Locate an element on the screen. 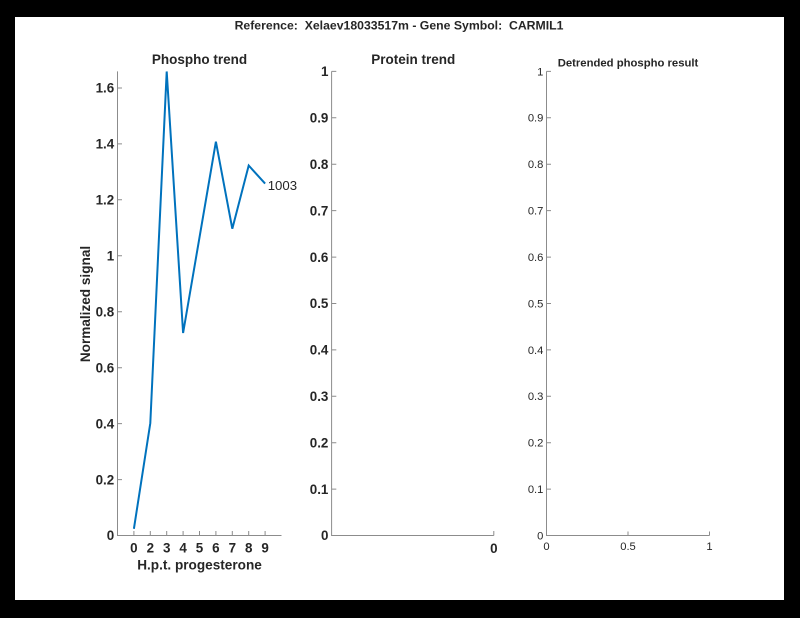 The width and height of the screenshot is (800, 618). svg-text: 1.6 is located at coordinates (105, 88).